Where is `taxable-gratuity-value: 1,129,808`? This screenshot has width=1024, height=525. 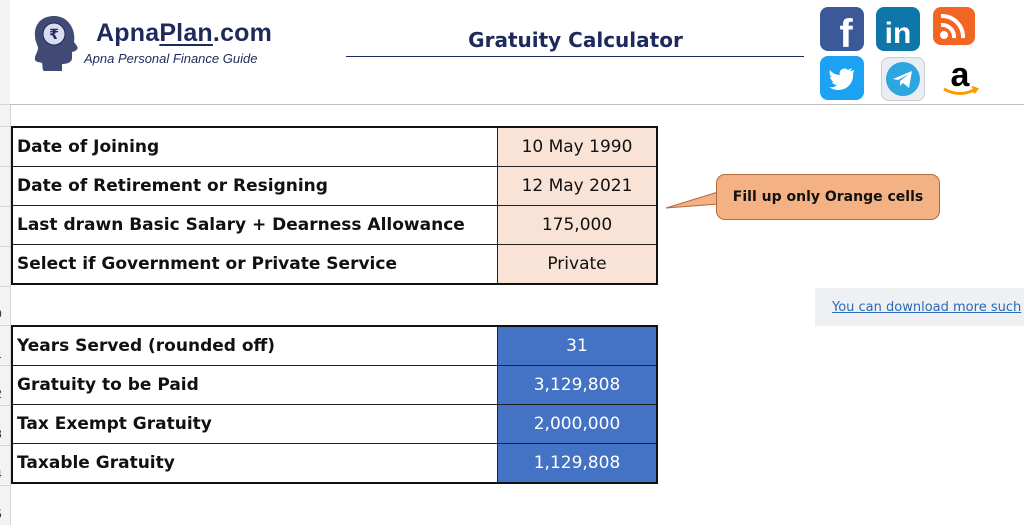
taxable-gratuity-value: 1,129,808 is located at coordinates (577, 463).